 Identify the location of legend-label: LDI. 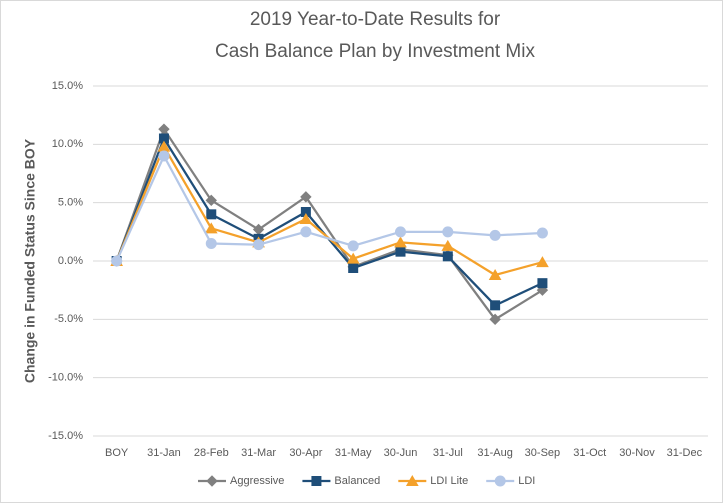
(526, 481).